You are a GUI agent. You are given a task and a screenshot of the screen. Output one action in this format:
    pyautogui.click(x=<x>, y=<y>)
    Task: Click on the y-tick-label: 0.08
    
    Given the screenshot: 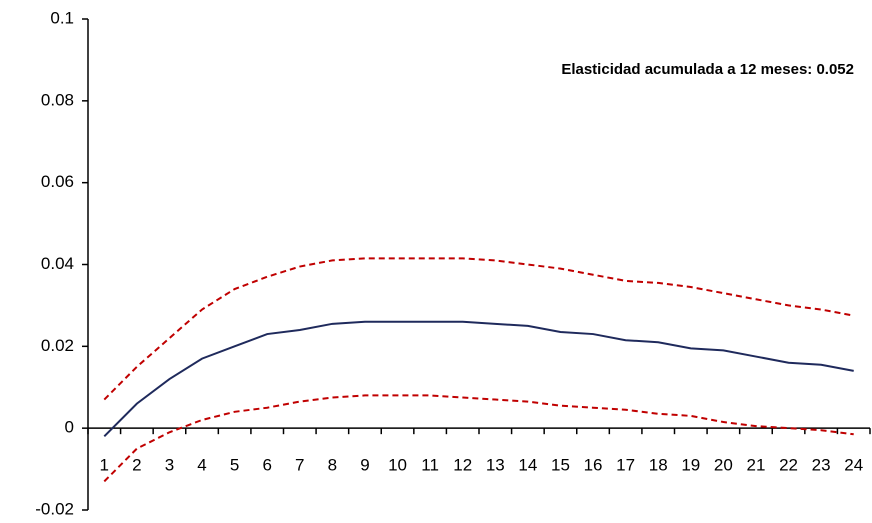 What is the action you would take?
    pyautogui.click(x=57, y=99)
    